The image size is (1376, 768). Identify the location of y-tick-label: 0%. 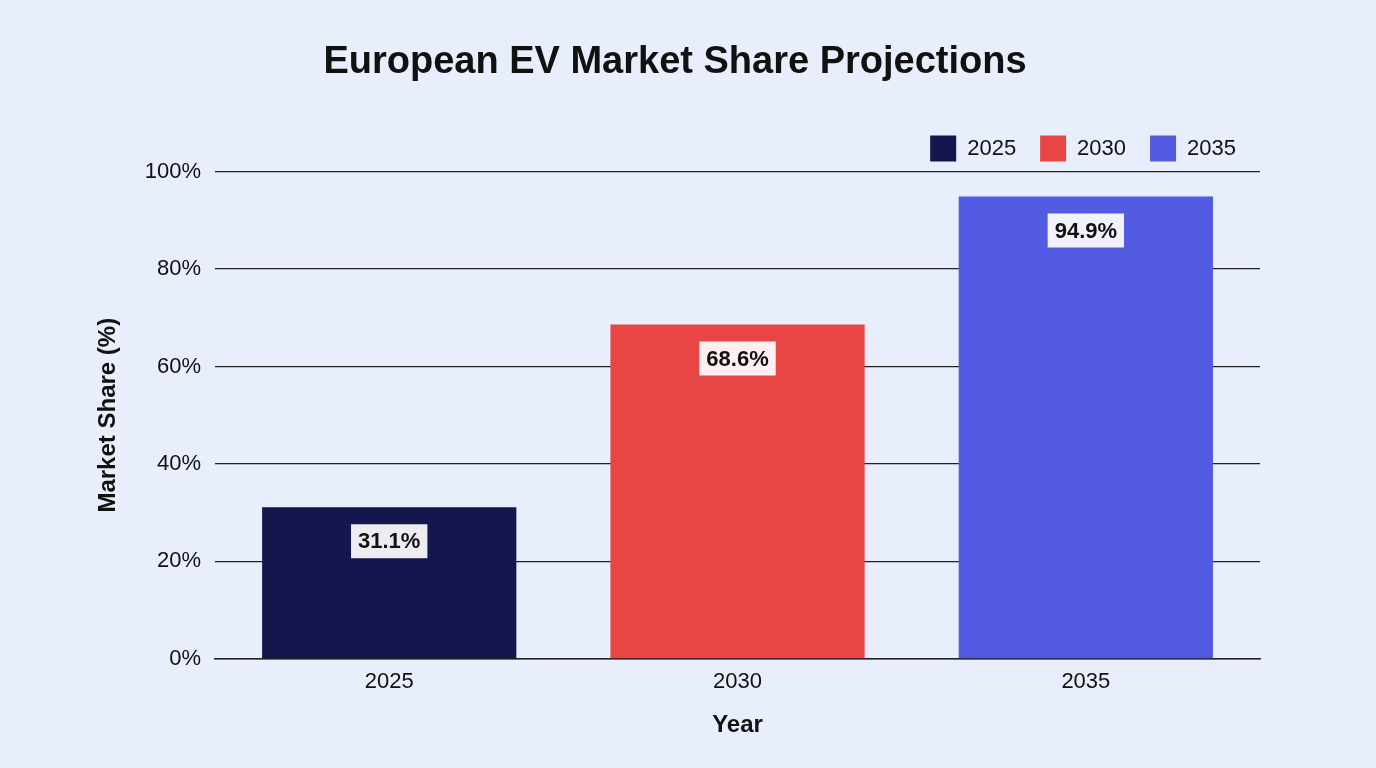
(185, 657).